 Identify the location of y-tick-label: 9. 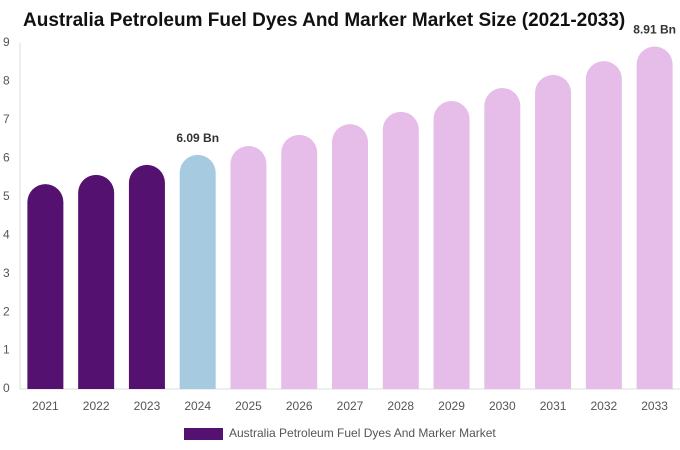
(6, 42).